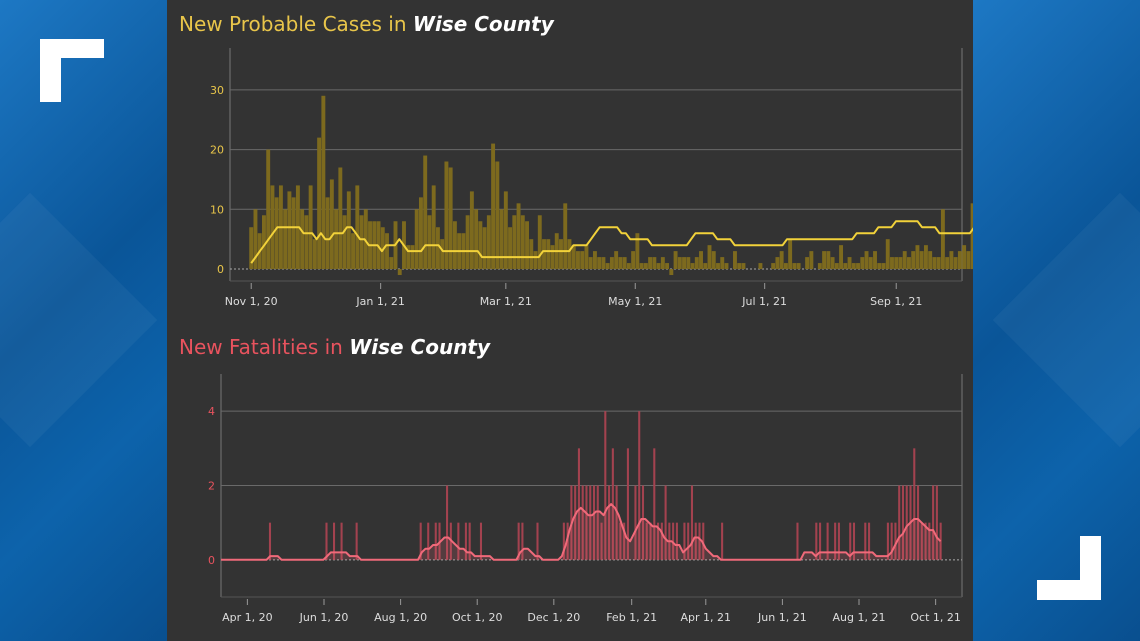 The image size is (1140, 641). Describe the element at coordinates (366, 24) in the screenshot. I see `cases-chart-title: New Probable Cases in Wise County` at that location.